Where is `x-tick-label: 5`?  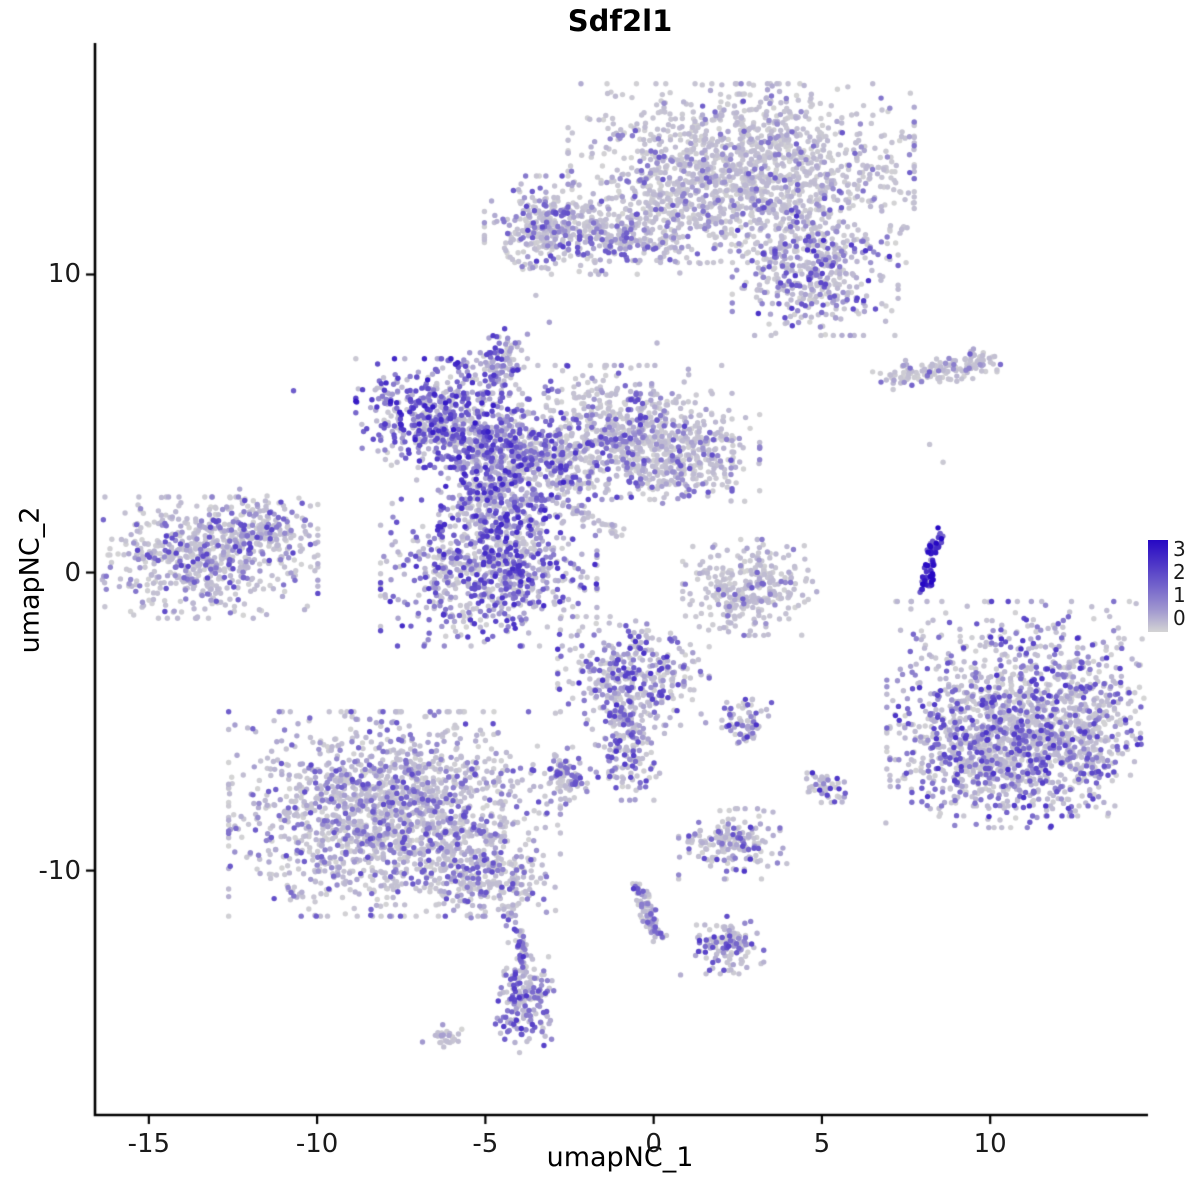
x-tick-label: 5 is located at coordinates (822, 1144).